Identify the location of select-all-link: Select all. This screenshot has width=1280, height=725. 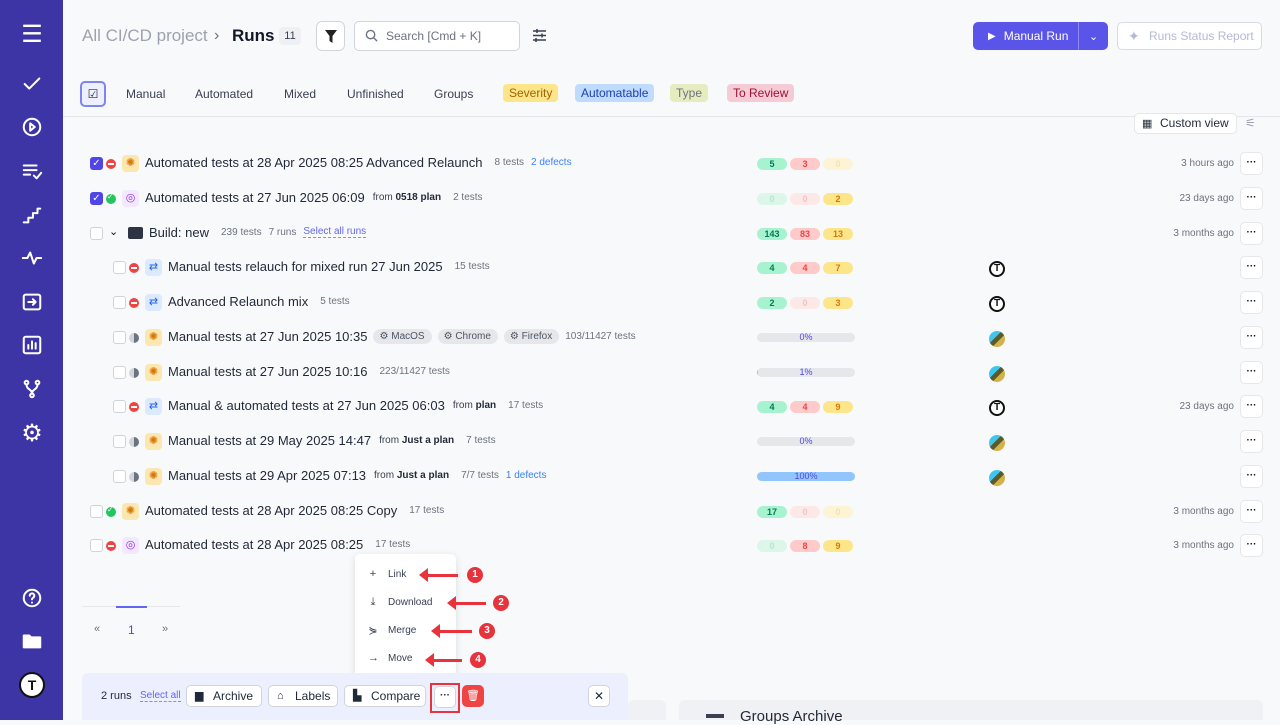
(160, 696).